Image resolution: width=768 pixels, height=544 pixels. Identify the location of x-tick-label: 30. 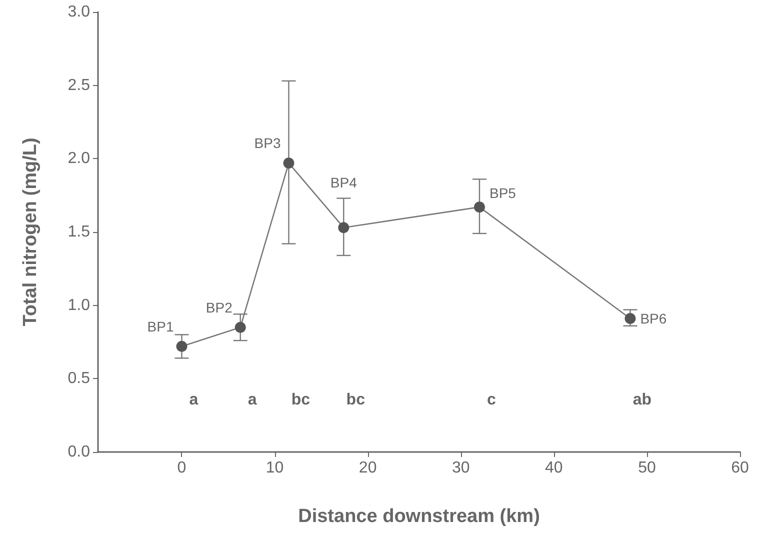
(461, 468).